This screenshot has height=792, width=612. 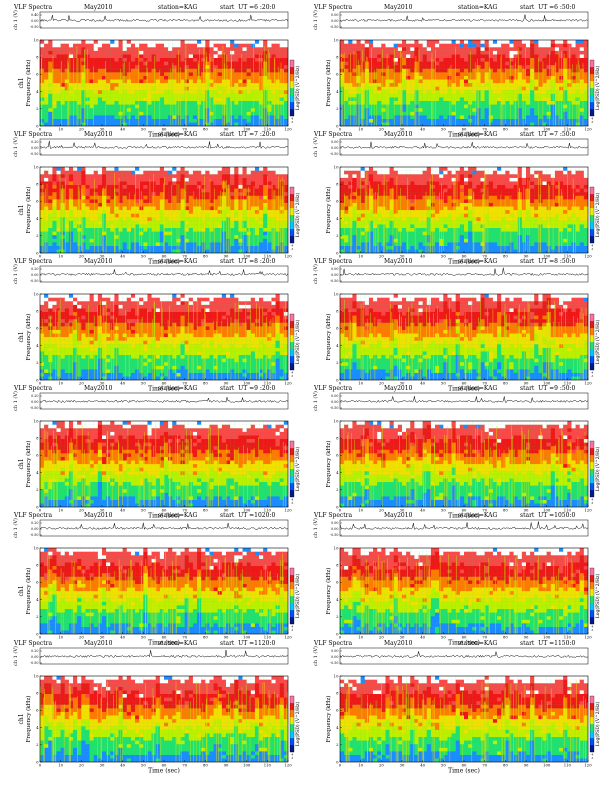 What do you see at coordinates (292, 198) in the screenshot?
I see `colorbar-segment` at bounding box center [292, 198].